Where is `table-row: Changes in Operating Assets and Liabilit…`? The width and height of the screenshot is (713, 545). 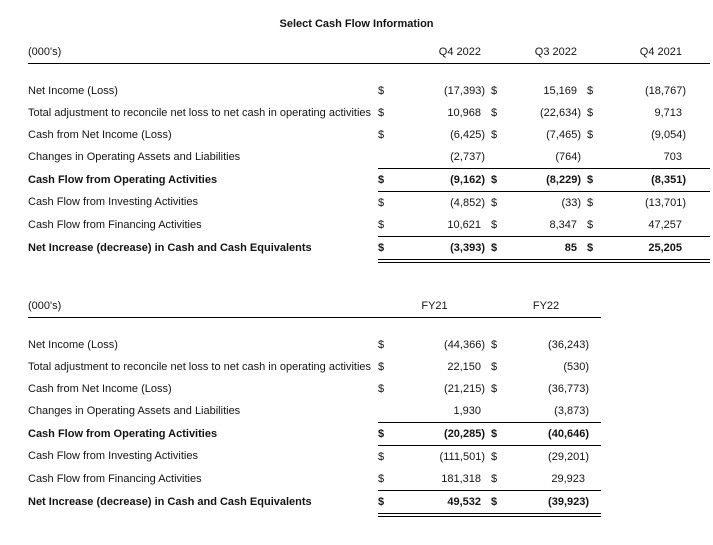
table-row: Changes in Operating Assets and Liabilit… is located at coordinates (369, 157).